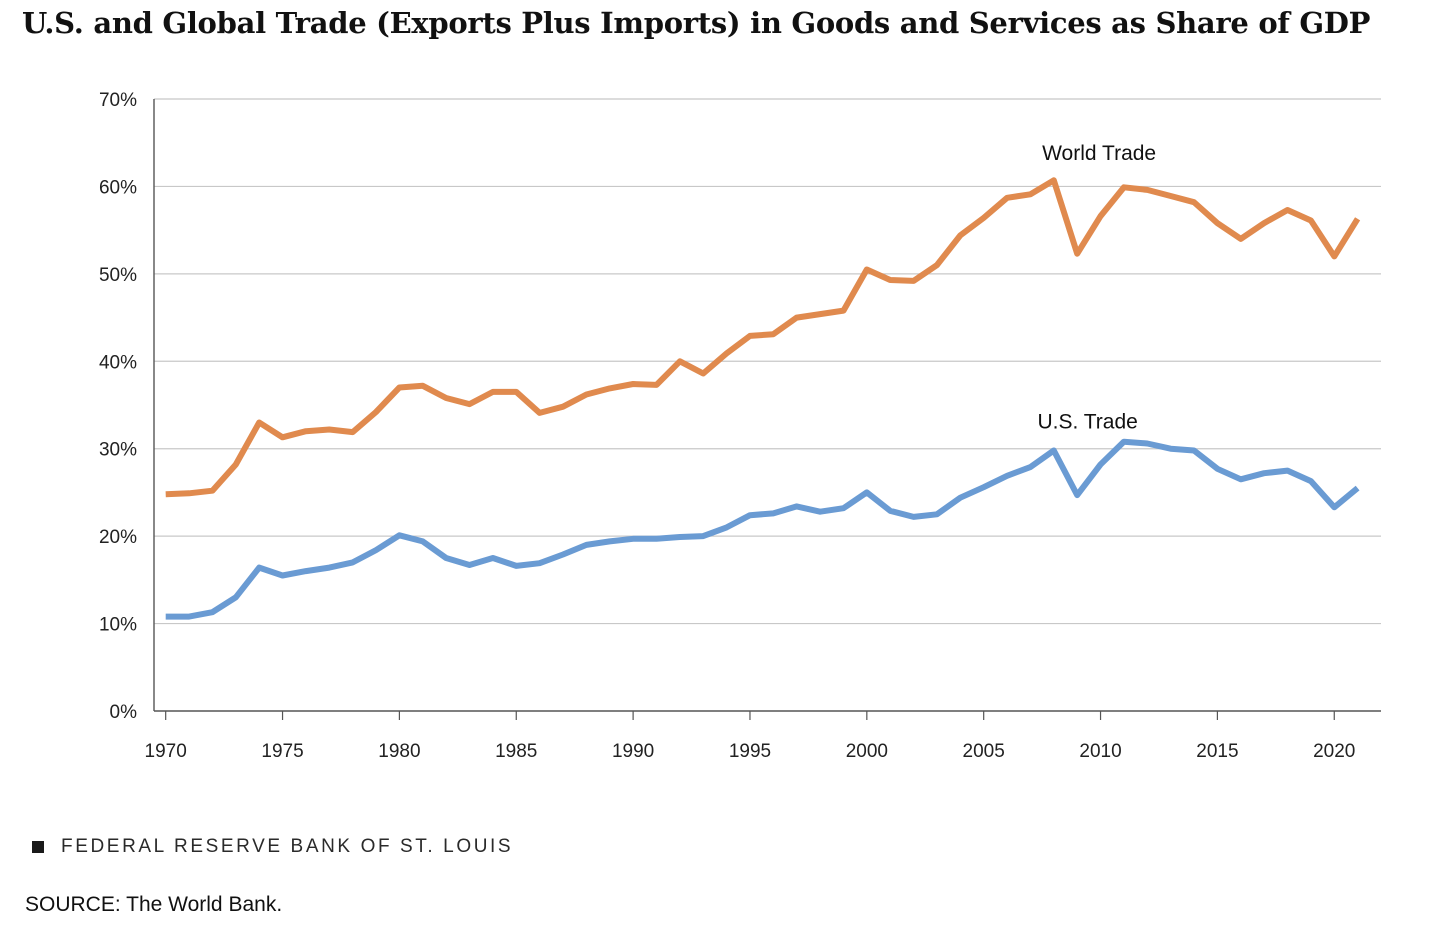  I want to click on y-tick-label: 50%, so click(118, 275).